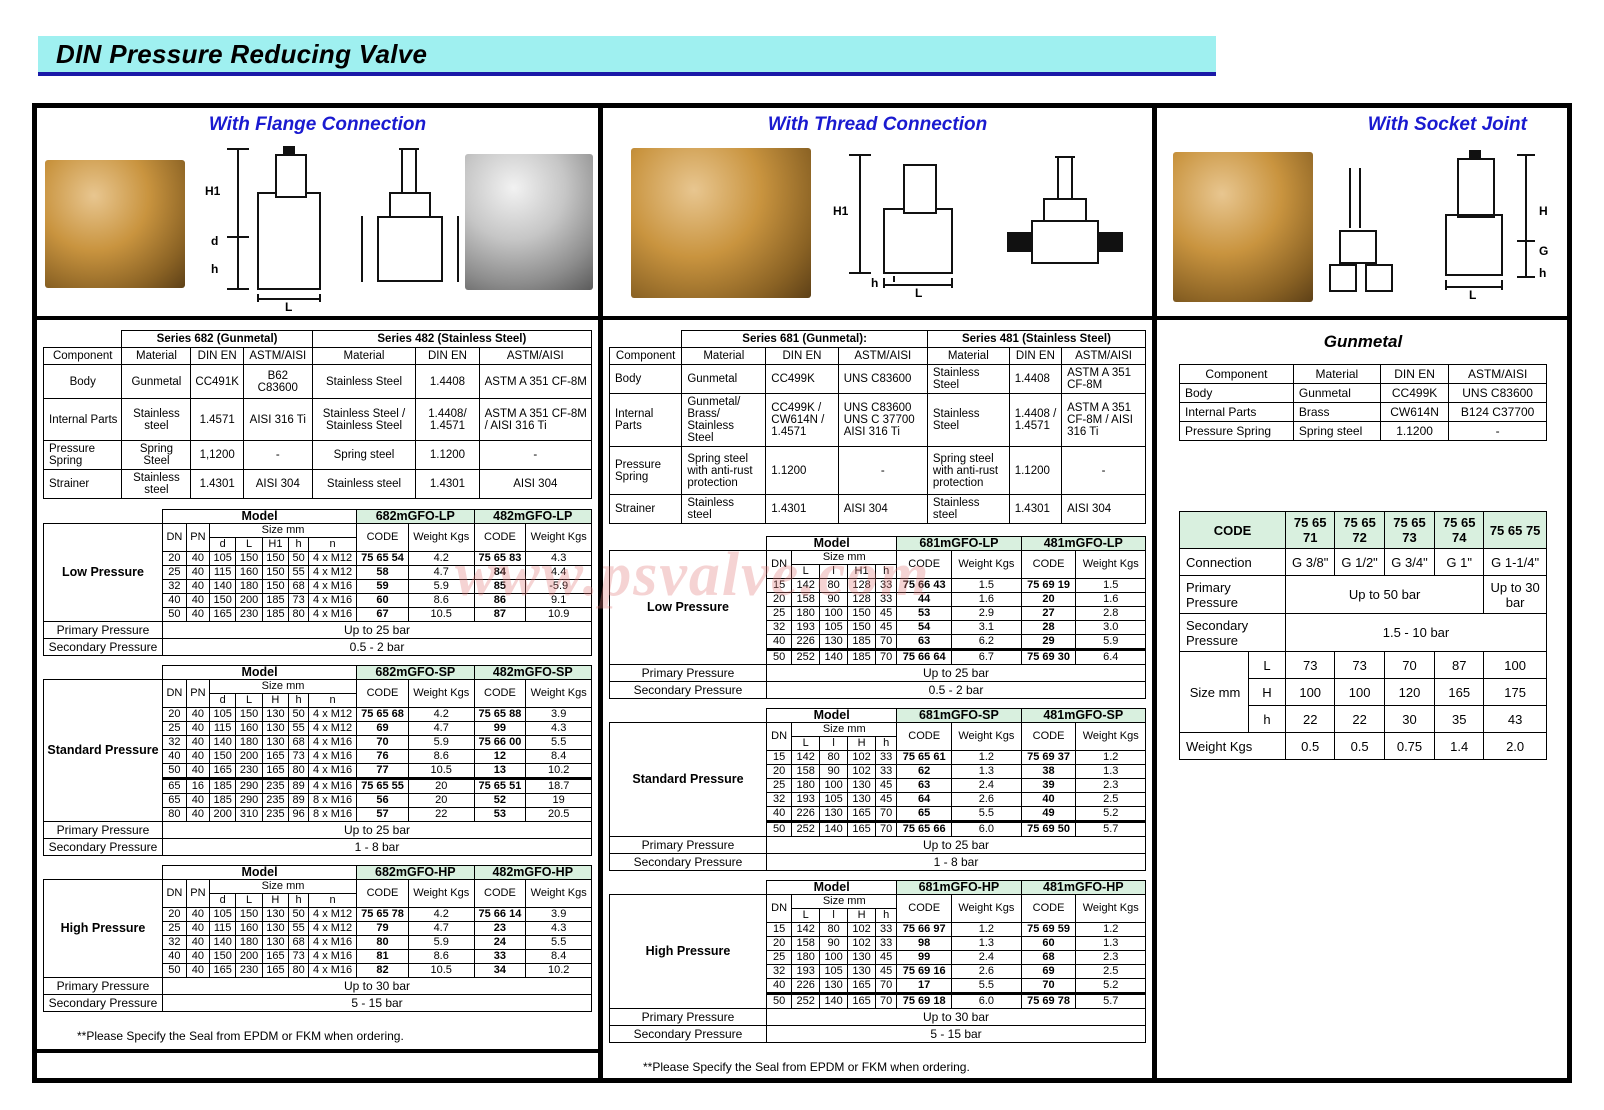  I want to click on cell: 90, so click(834, 943).